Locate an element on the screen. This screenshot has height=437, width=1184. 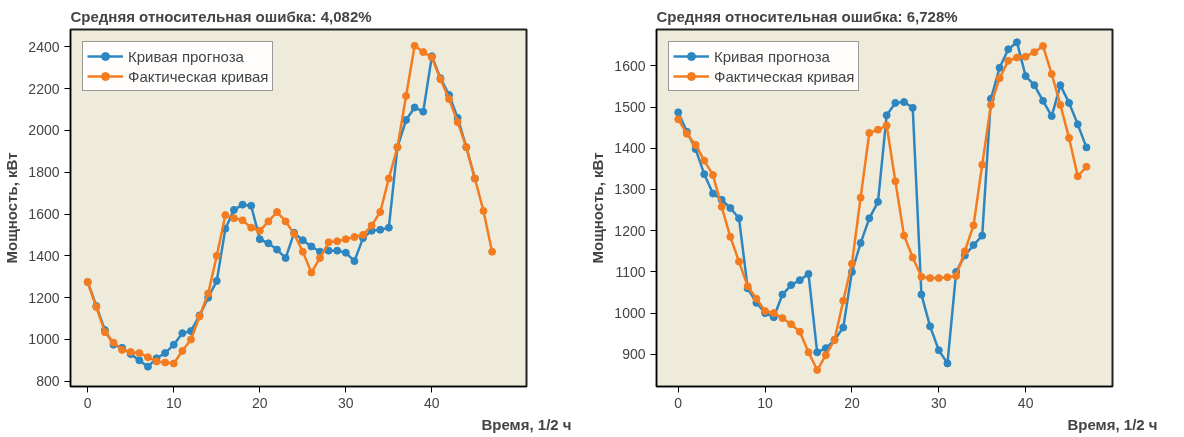
y-tick-label: 900 is located at coordinates (634, 354).